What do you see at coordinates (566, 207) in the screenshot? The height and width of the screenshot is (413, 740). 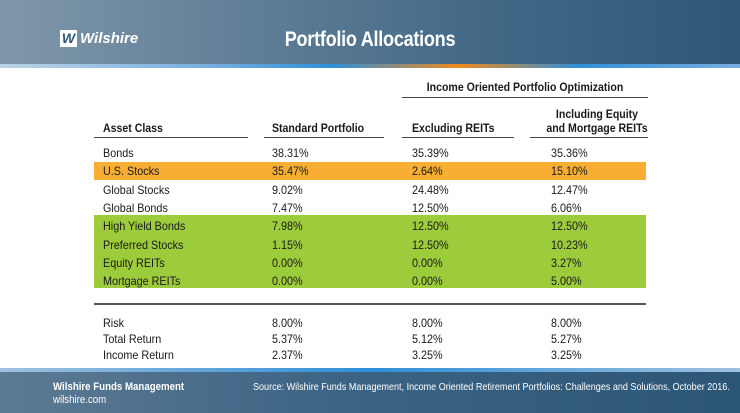 I see `allocation-cell-including: 6.06%` at bounding box center [566, 207].